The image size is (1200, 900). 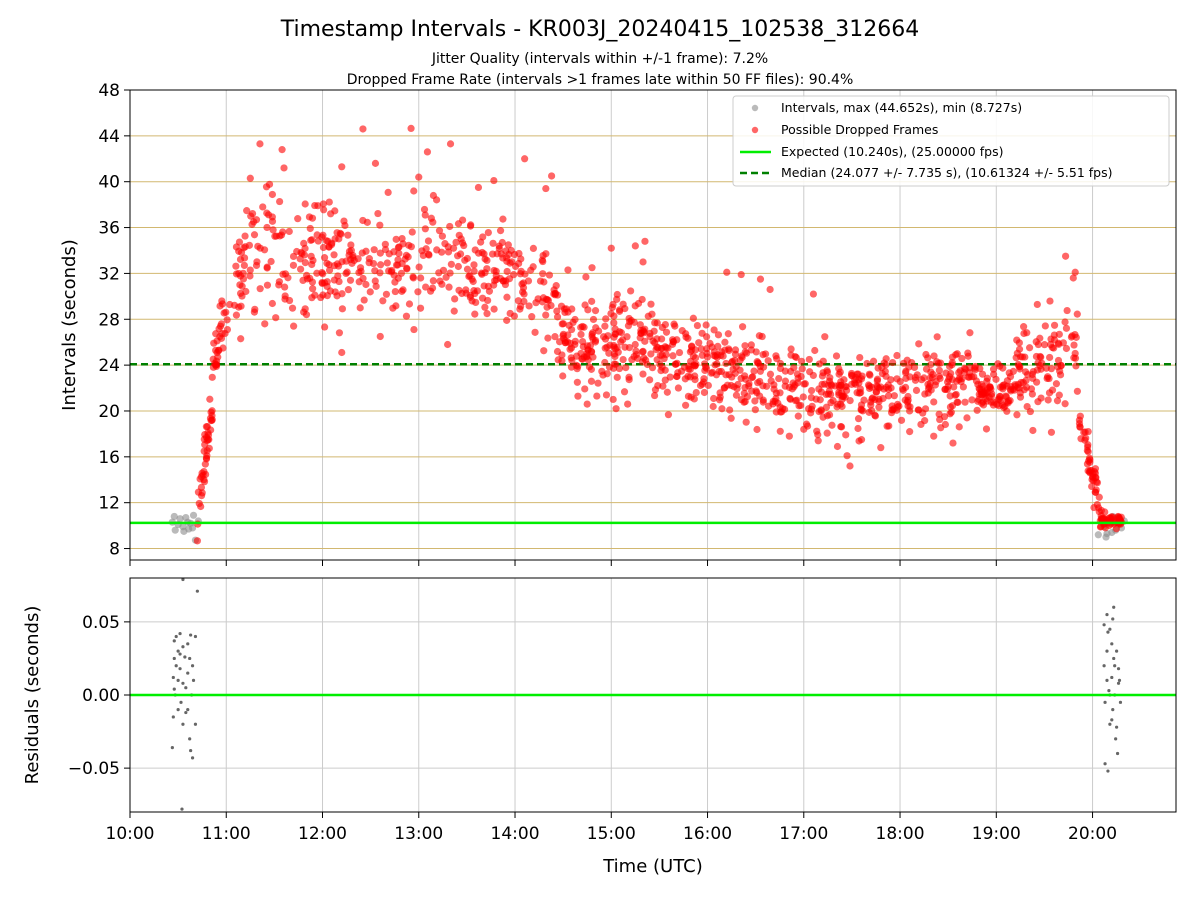 What do you see at coordinates (900, 834) in the screenshot?
I see `x-tick-label: 18:00` at bounding box center [900, 834].